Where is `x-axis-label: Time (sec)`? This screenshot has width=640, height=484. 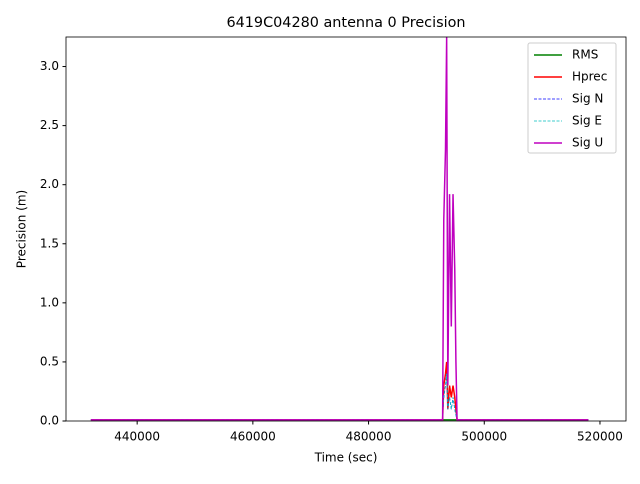
x-axis-label: Time (sec) is located at coordinates (346, 458).